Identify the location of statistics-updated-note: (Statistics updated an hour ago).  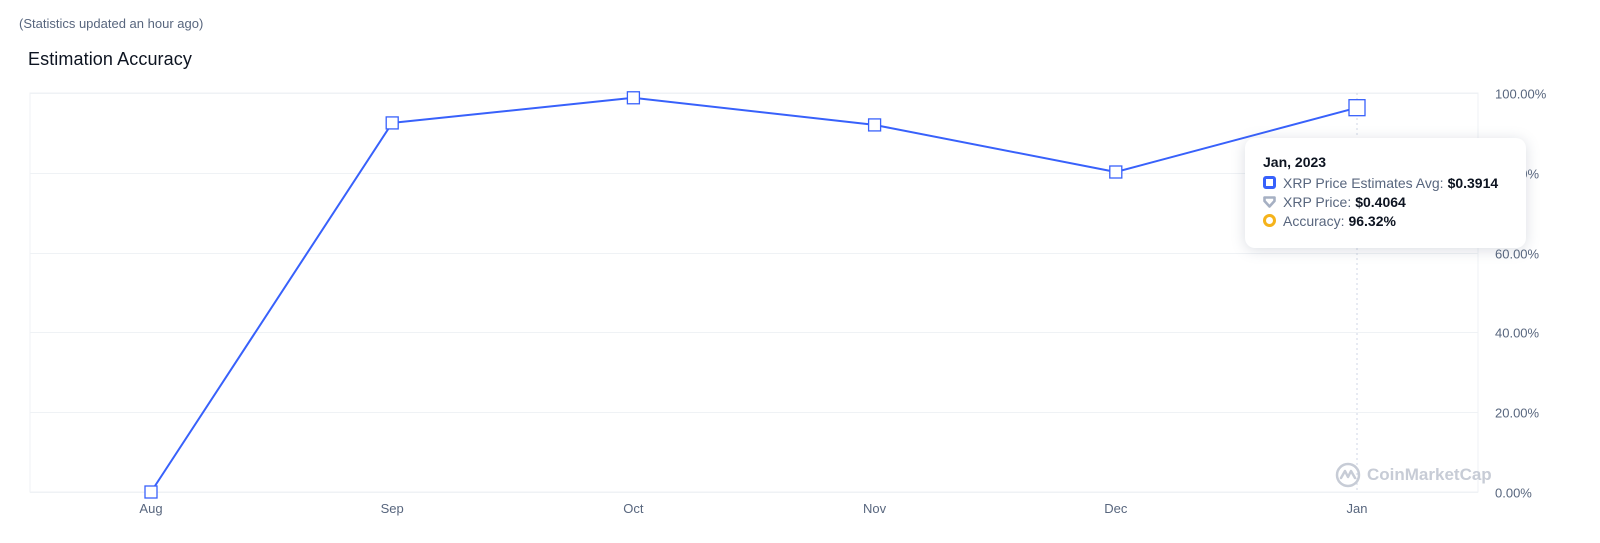
(111, 23).